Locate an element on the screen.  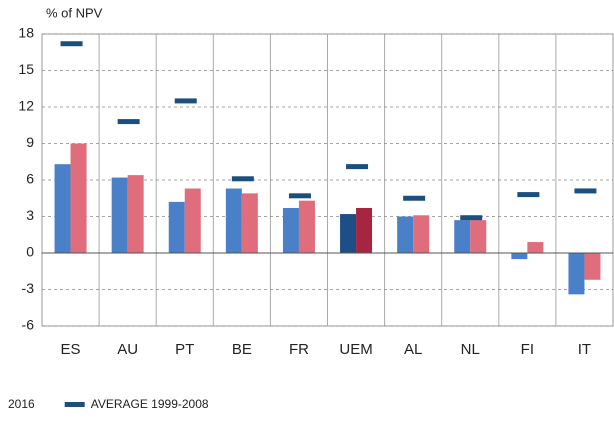
x-tick-label: AU is located at coordinates (127, 349).